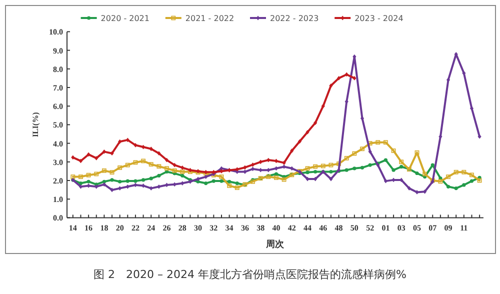 Image resolution: width=500 pixels, height=294 pixels. I want to click on y-tick-label: 8.0, so click(58, 69).